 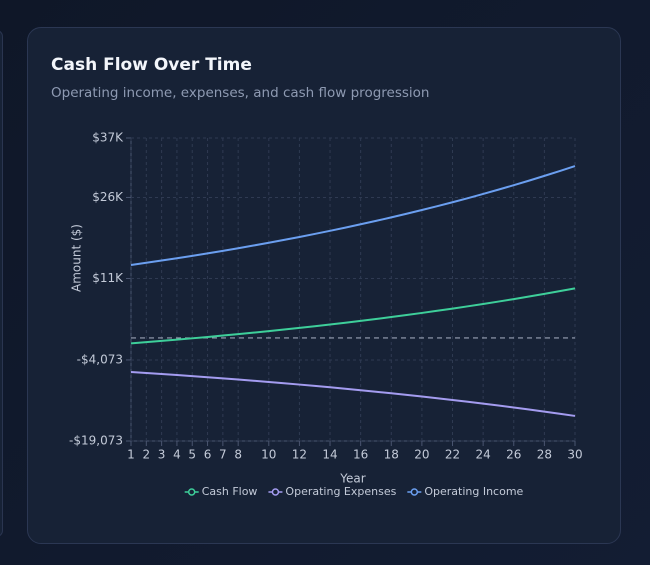 I want to click on x-tick-label: 7, so click(x=223, y=455).